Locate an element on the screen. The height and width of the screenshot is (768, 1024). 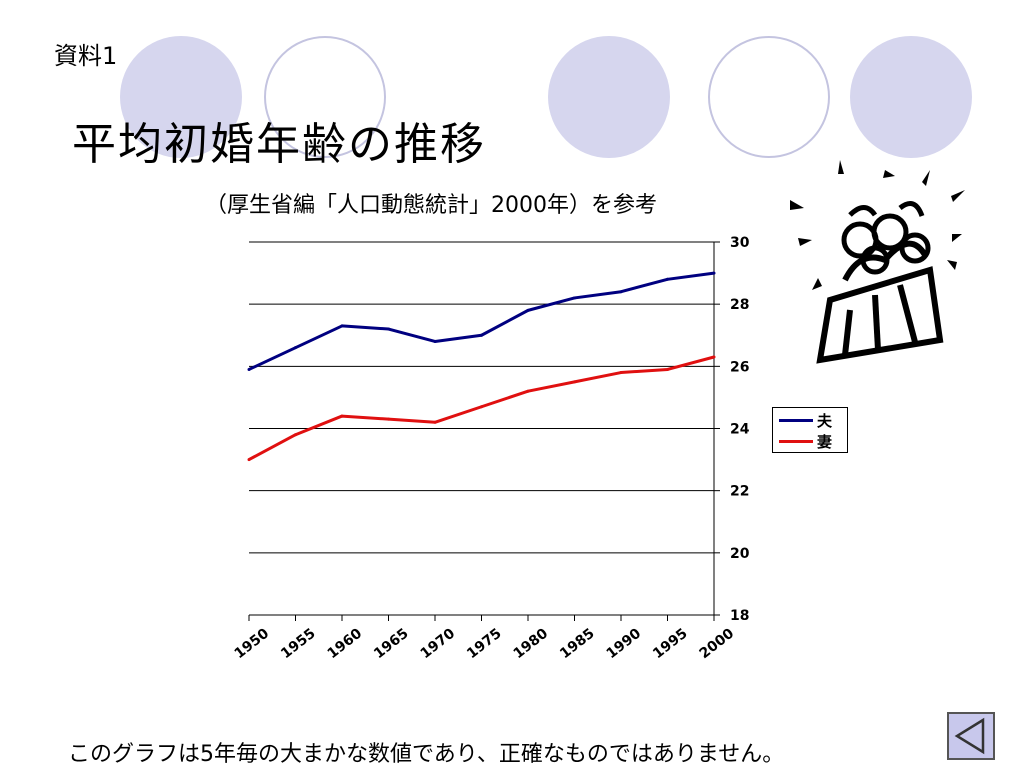
x-tick-label: 2000 is located at coordinates (717, 643).